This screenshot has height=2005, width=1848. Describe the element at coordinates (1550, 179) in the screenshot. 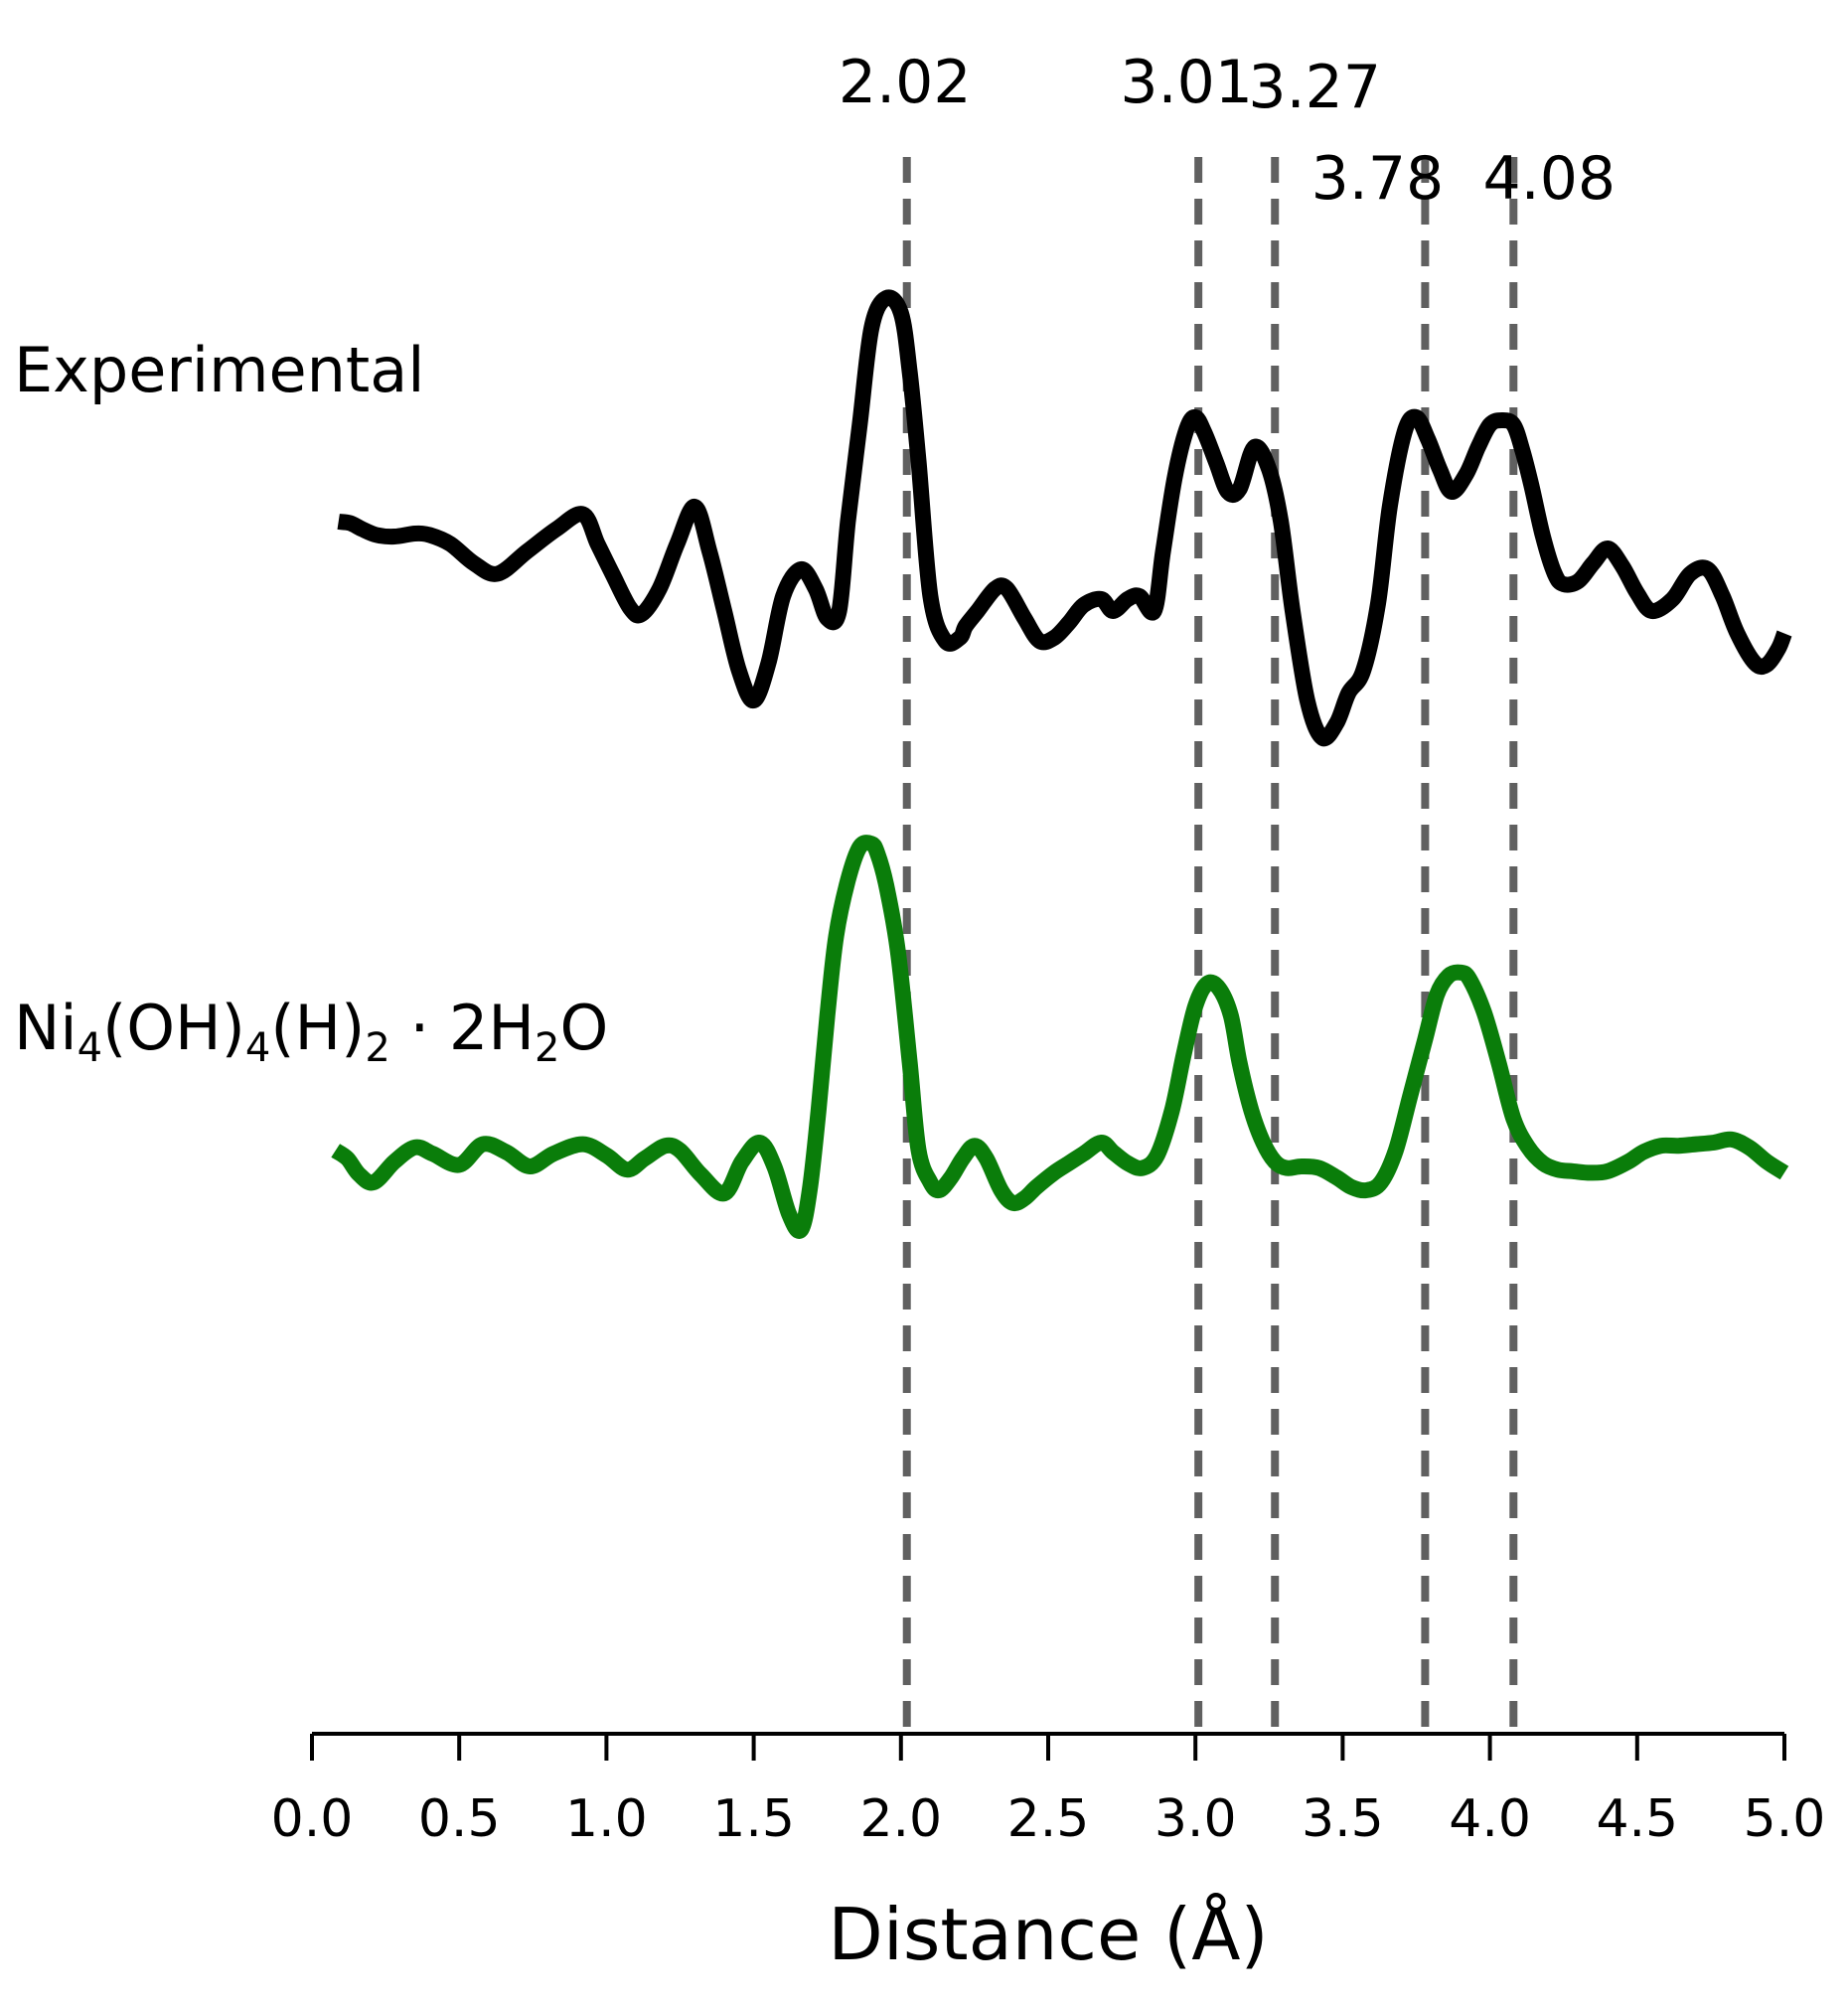

I see `reference-label-4-08: 4.08` at that location.